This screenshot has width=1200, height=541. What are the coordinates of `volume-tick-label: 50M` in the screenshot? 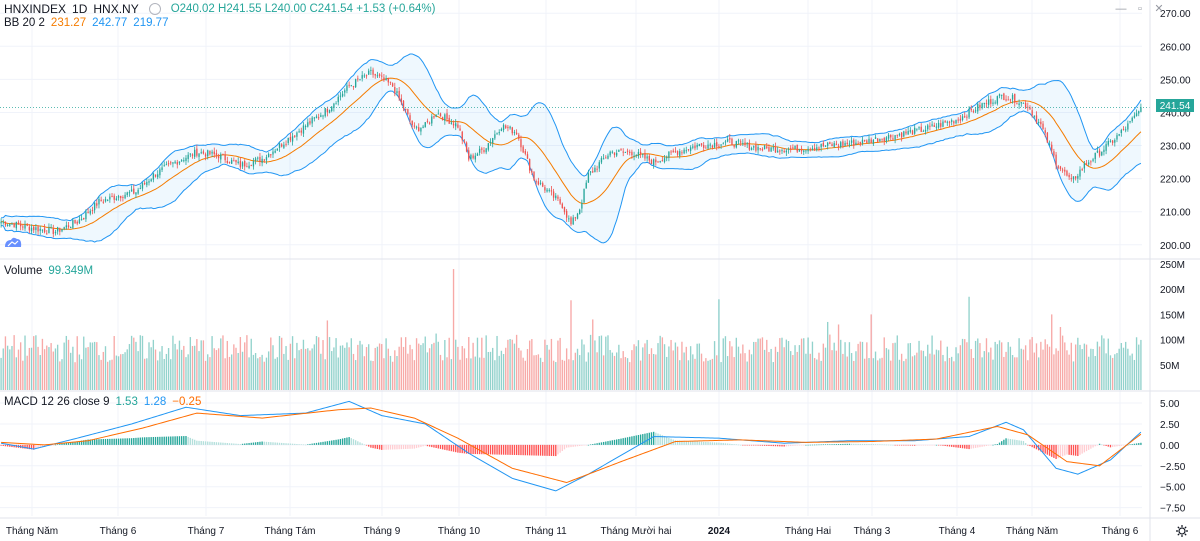 It's located at (1169, 366).